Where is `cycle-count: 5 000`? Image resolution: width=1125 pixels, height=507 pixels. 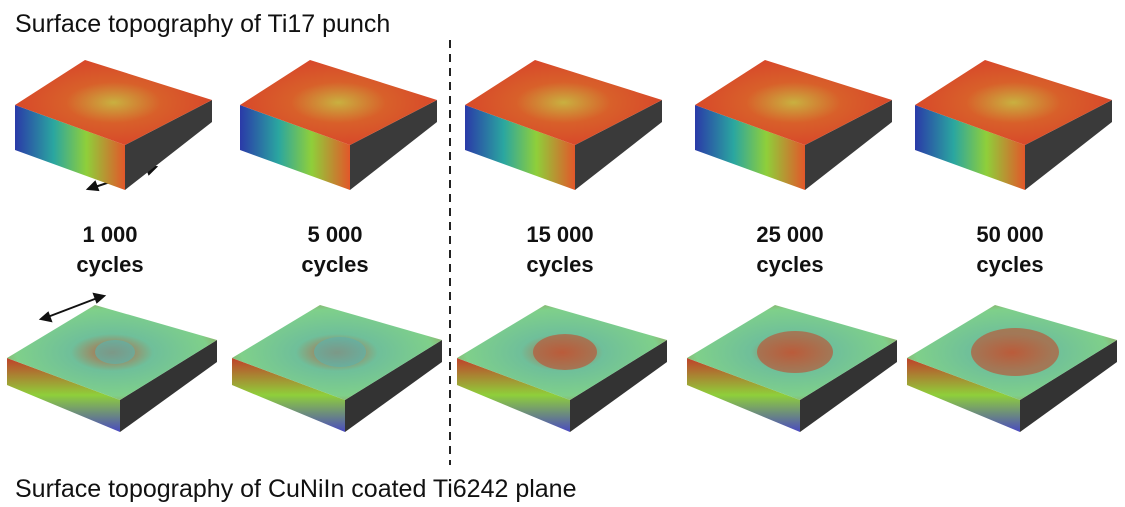
cycle-count: 5 000 is located at coordinates (334, 234).